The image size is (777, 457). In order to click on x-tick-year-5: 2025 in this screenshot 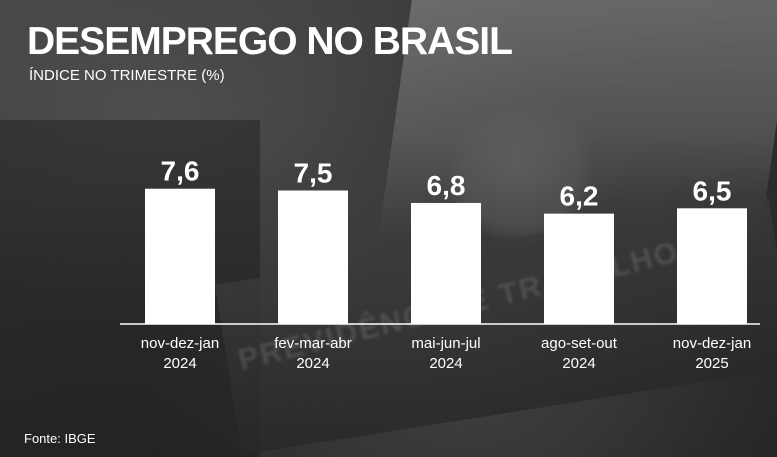, I will do `click(711, 363)`.